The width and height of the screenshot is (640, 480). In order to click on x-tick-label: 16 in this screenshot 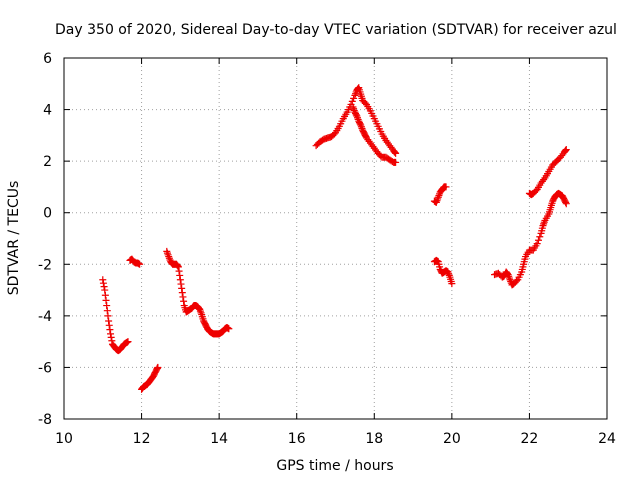, I will do `click(297, 439)`.